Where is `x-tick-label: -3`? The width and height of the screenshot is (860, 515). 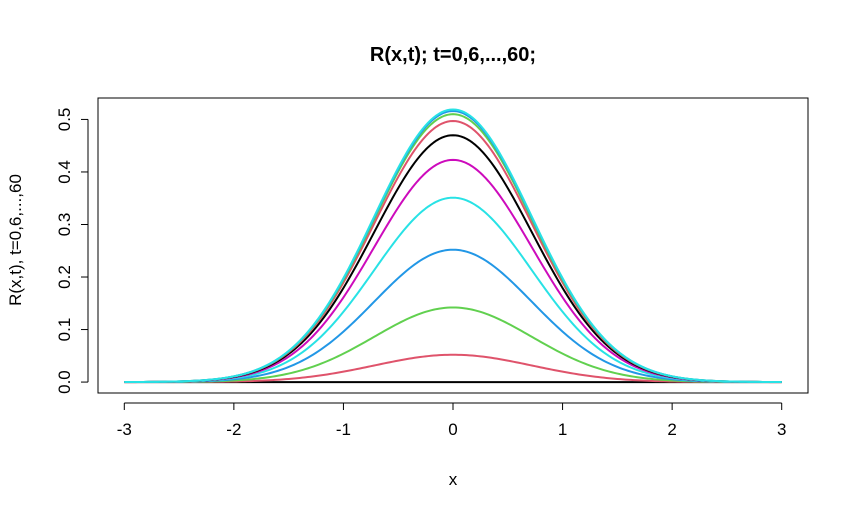
x-tick-label: -3 is located at coordinates (124, 429).